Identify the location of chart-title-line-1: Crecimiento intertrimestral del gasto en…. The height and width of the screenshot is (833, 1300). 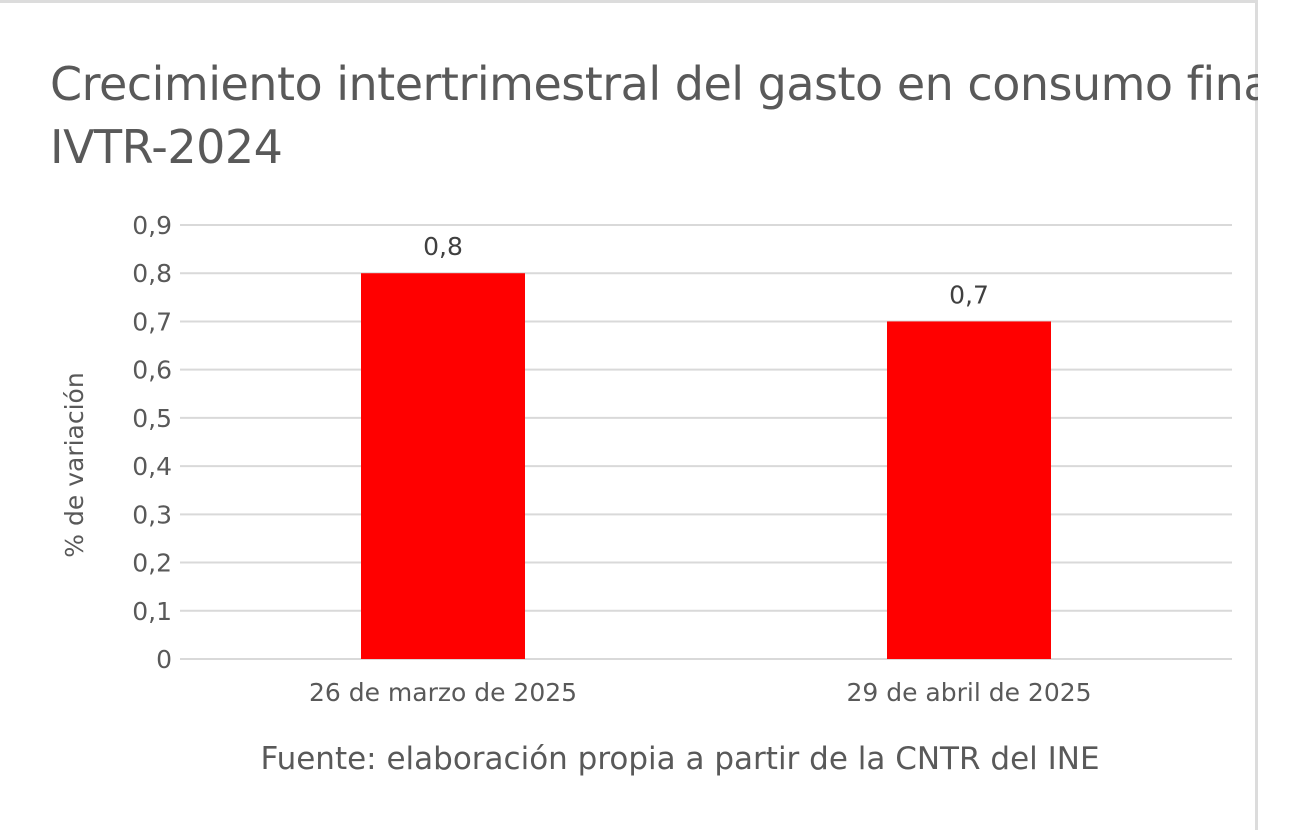
(654, 84).